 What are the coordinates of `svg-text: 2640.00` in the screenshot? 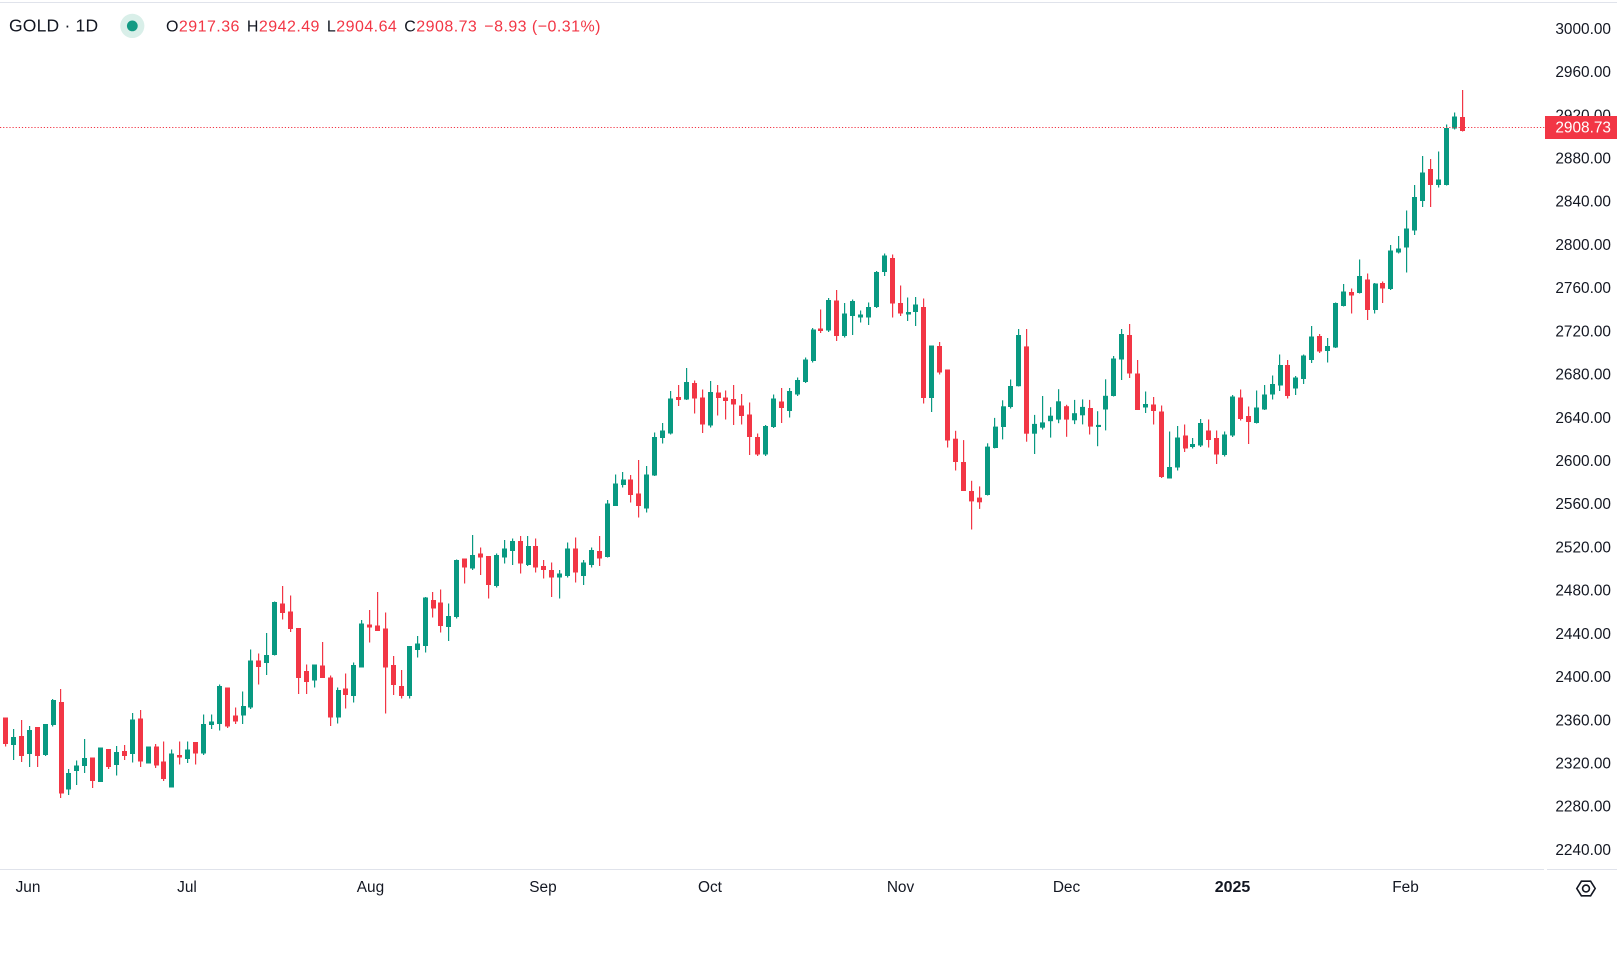 It's located at (1583, 418).